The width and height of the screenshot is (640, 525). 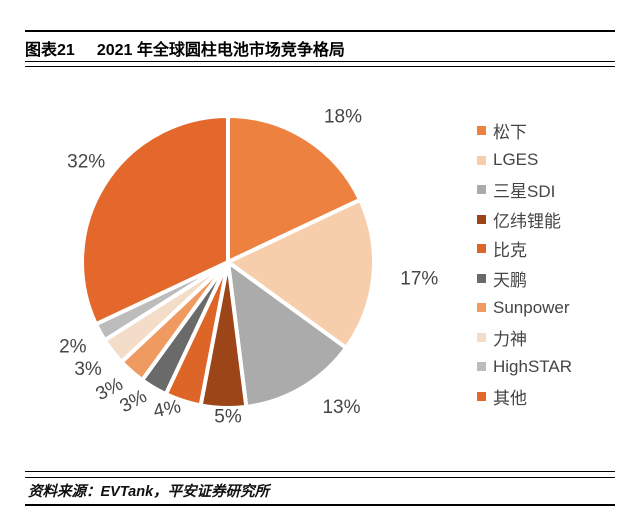 I want to click on figure-tag: 图表21, so click(x=50, y=50).